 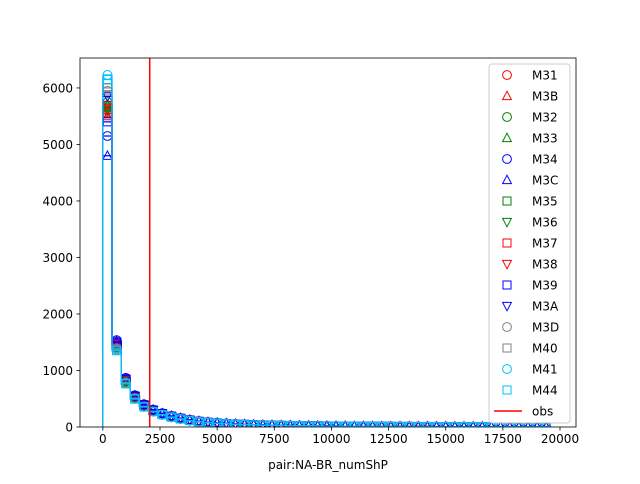 I want to click on legend-box, so click(x=529, y=243).